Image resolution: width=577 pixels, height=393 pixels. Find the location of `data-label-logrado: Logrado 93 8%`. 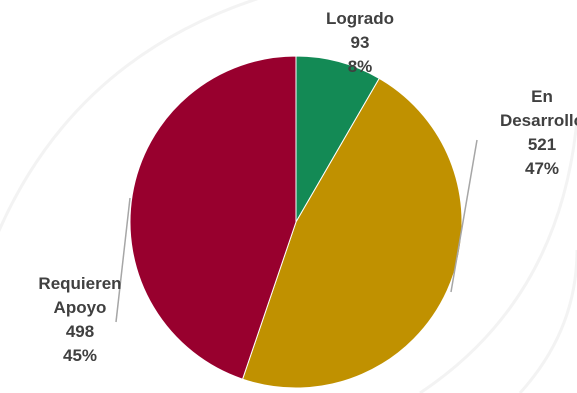

data-label-logrado: Logrado 93 8% is located at coordinates (360, 42).